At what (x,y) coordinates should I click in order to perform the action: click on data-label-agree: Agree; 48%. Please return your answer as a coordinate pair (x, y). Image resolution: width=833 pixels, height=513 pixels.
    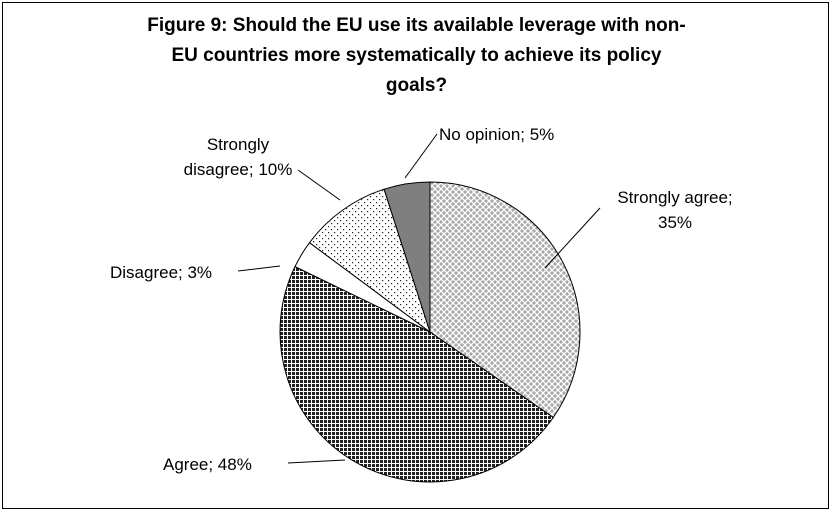
    Looking at the image, I should click on (207, 464).